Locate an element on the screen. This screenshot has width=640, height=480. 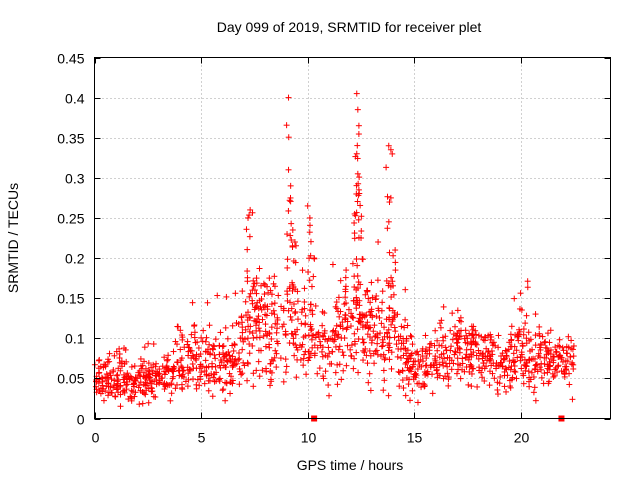
y-tick-label: 0.15 is located at coordinates (70, 299).